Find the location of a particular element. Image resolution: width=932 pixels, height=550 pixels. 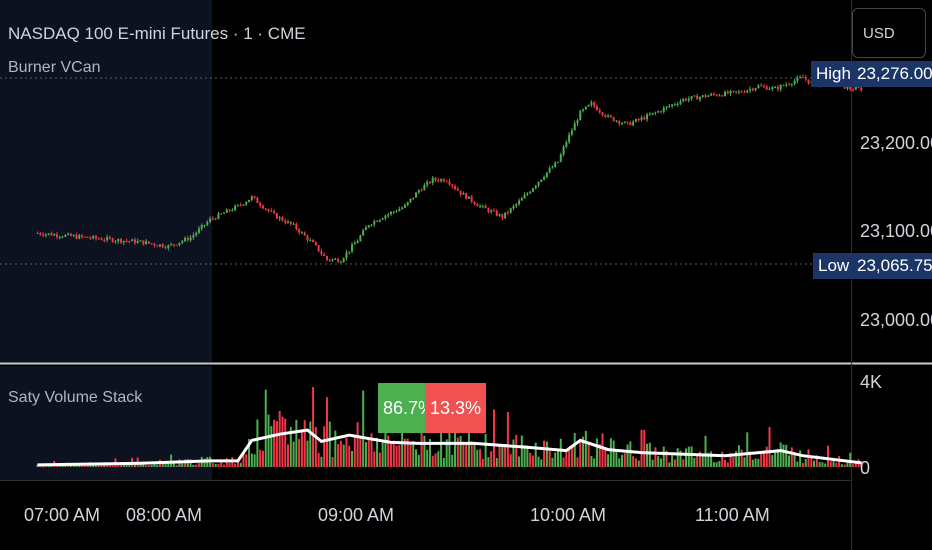

indicator-name: Burner VCan is located at coordinates (54, 67).